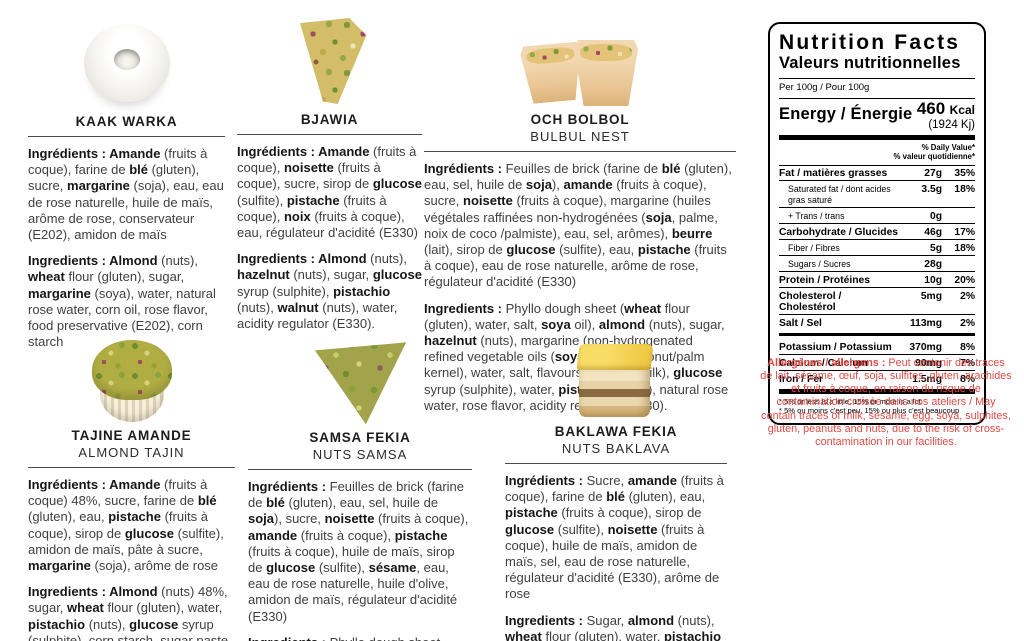  Describe the element at coordinates (333, 61) in the screenshot. I see `bjawia-photo` at that location.